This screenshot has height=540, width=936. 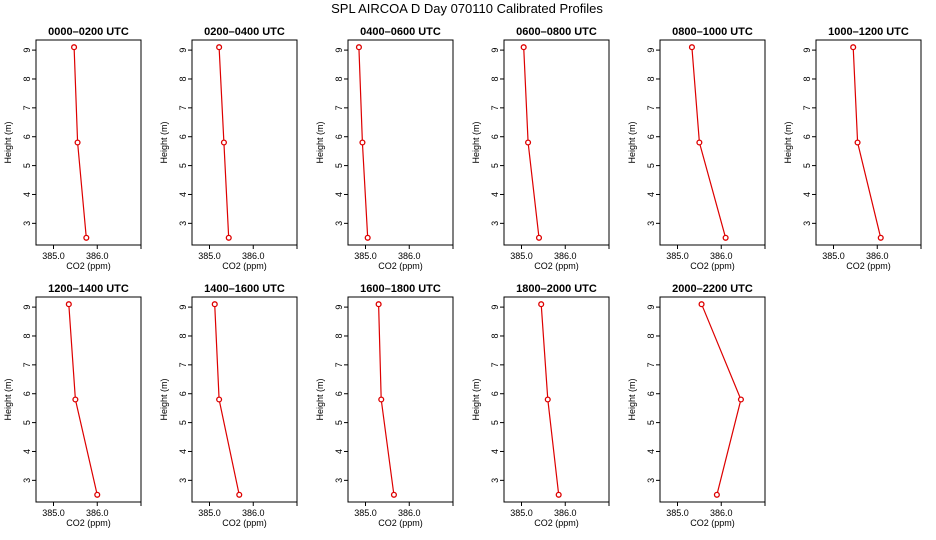 What do you see at coordinates (88, 289) in the screenshot?
I see `panel-title: 1200–1400 UTC` at bounding box center [88, 289].